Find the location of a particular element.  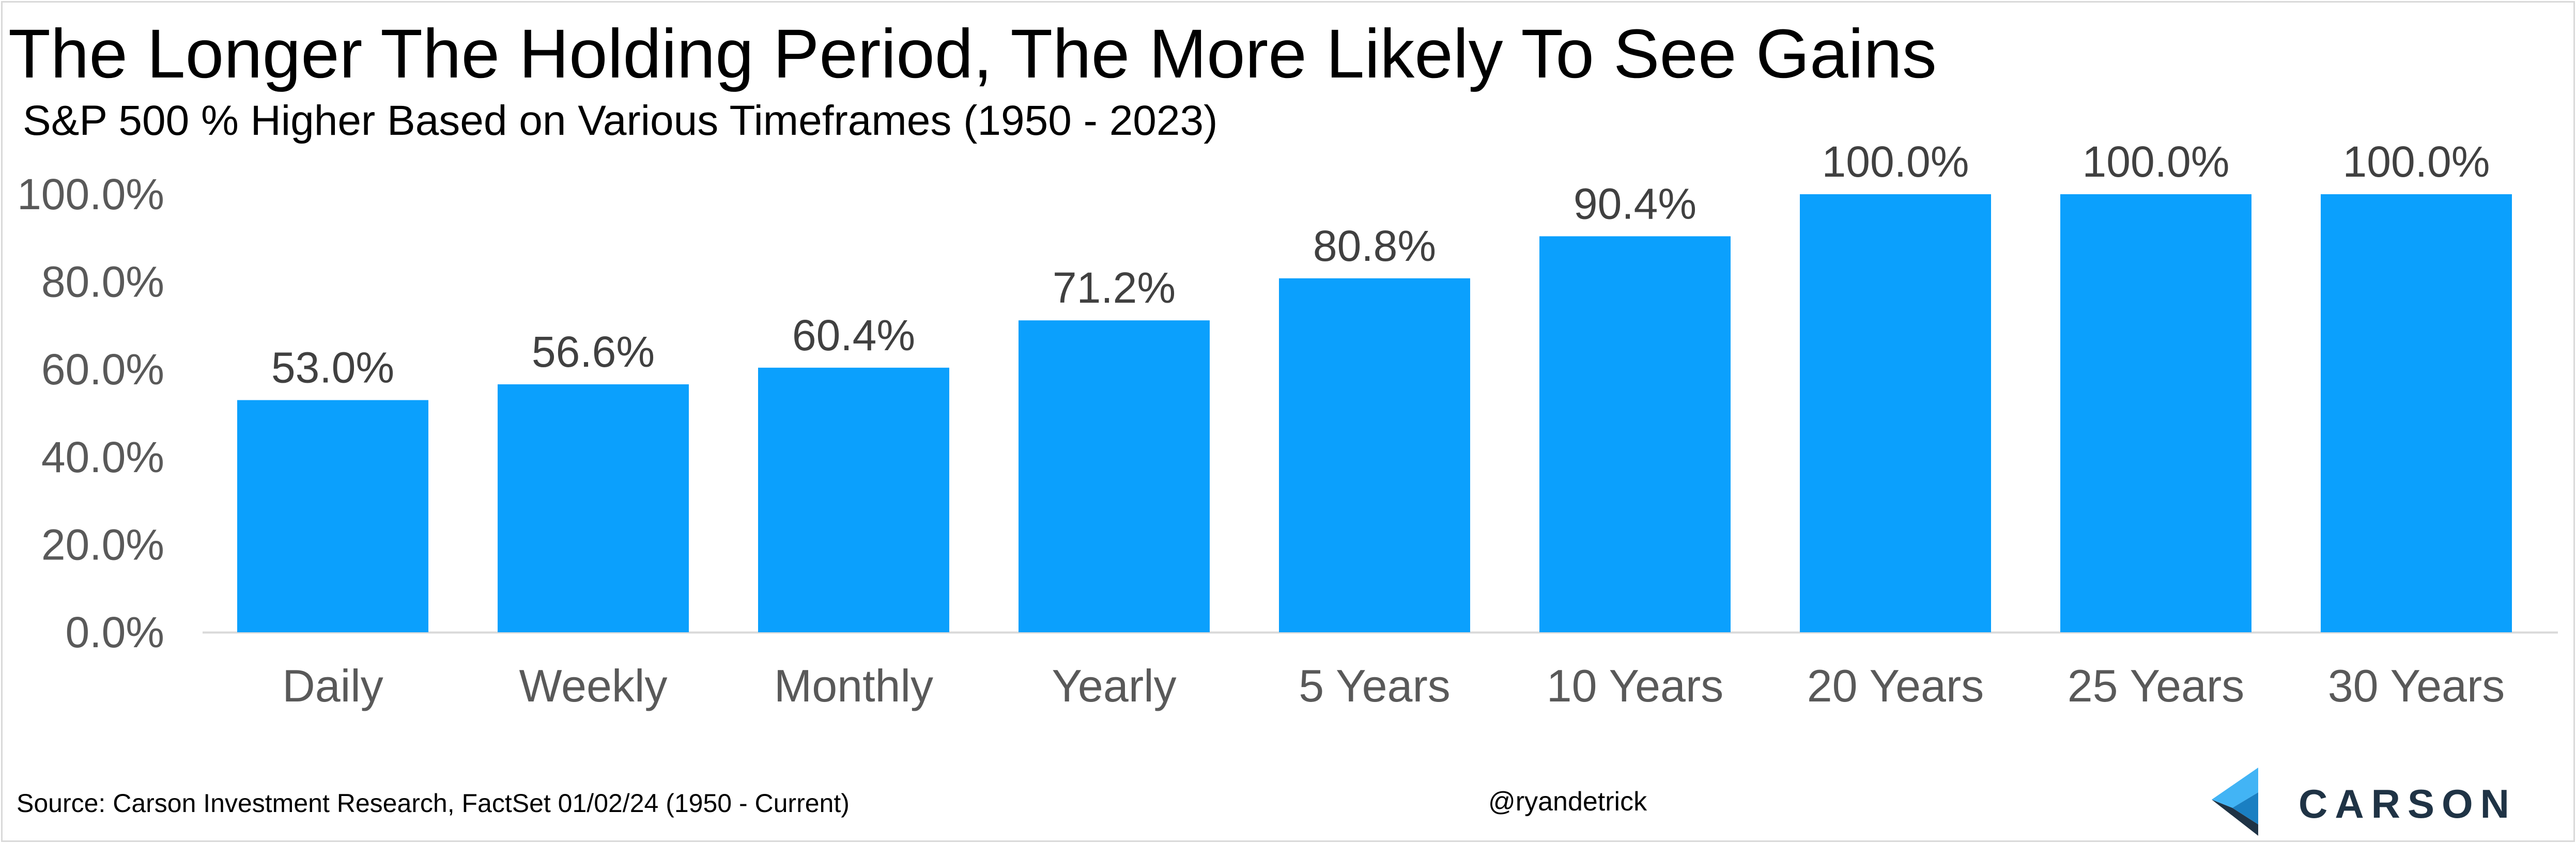

x-tick-label: 30 Years is located at coordinates (2417, 686).